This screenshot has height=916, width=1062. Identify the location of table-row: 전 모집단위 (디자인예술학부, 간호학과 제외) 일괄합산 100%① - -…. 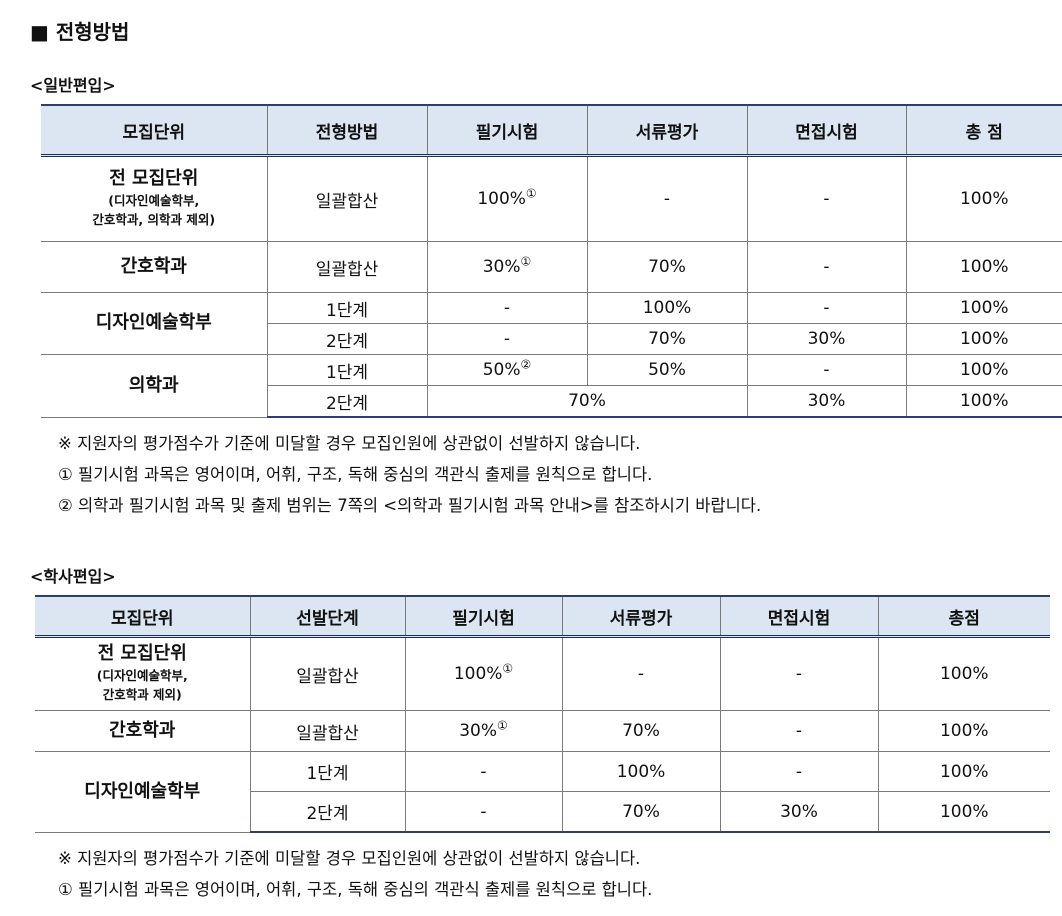
(542, 673).